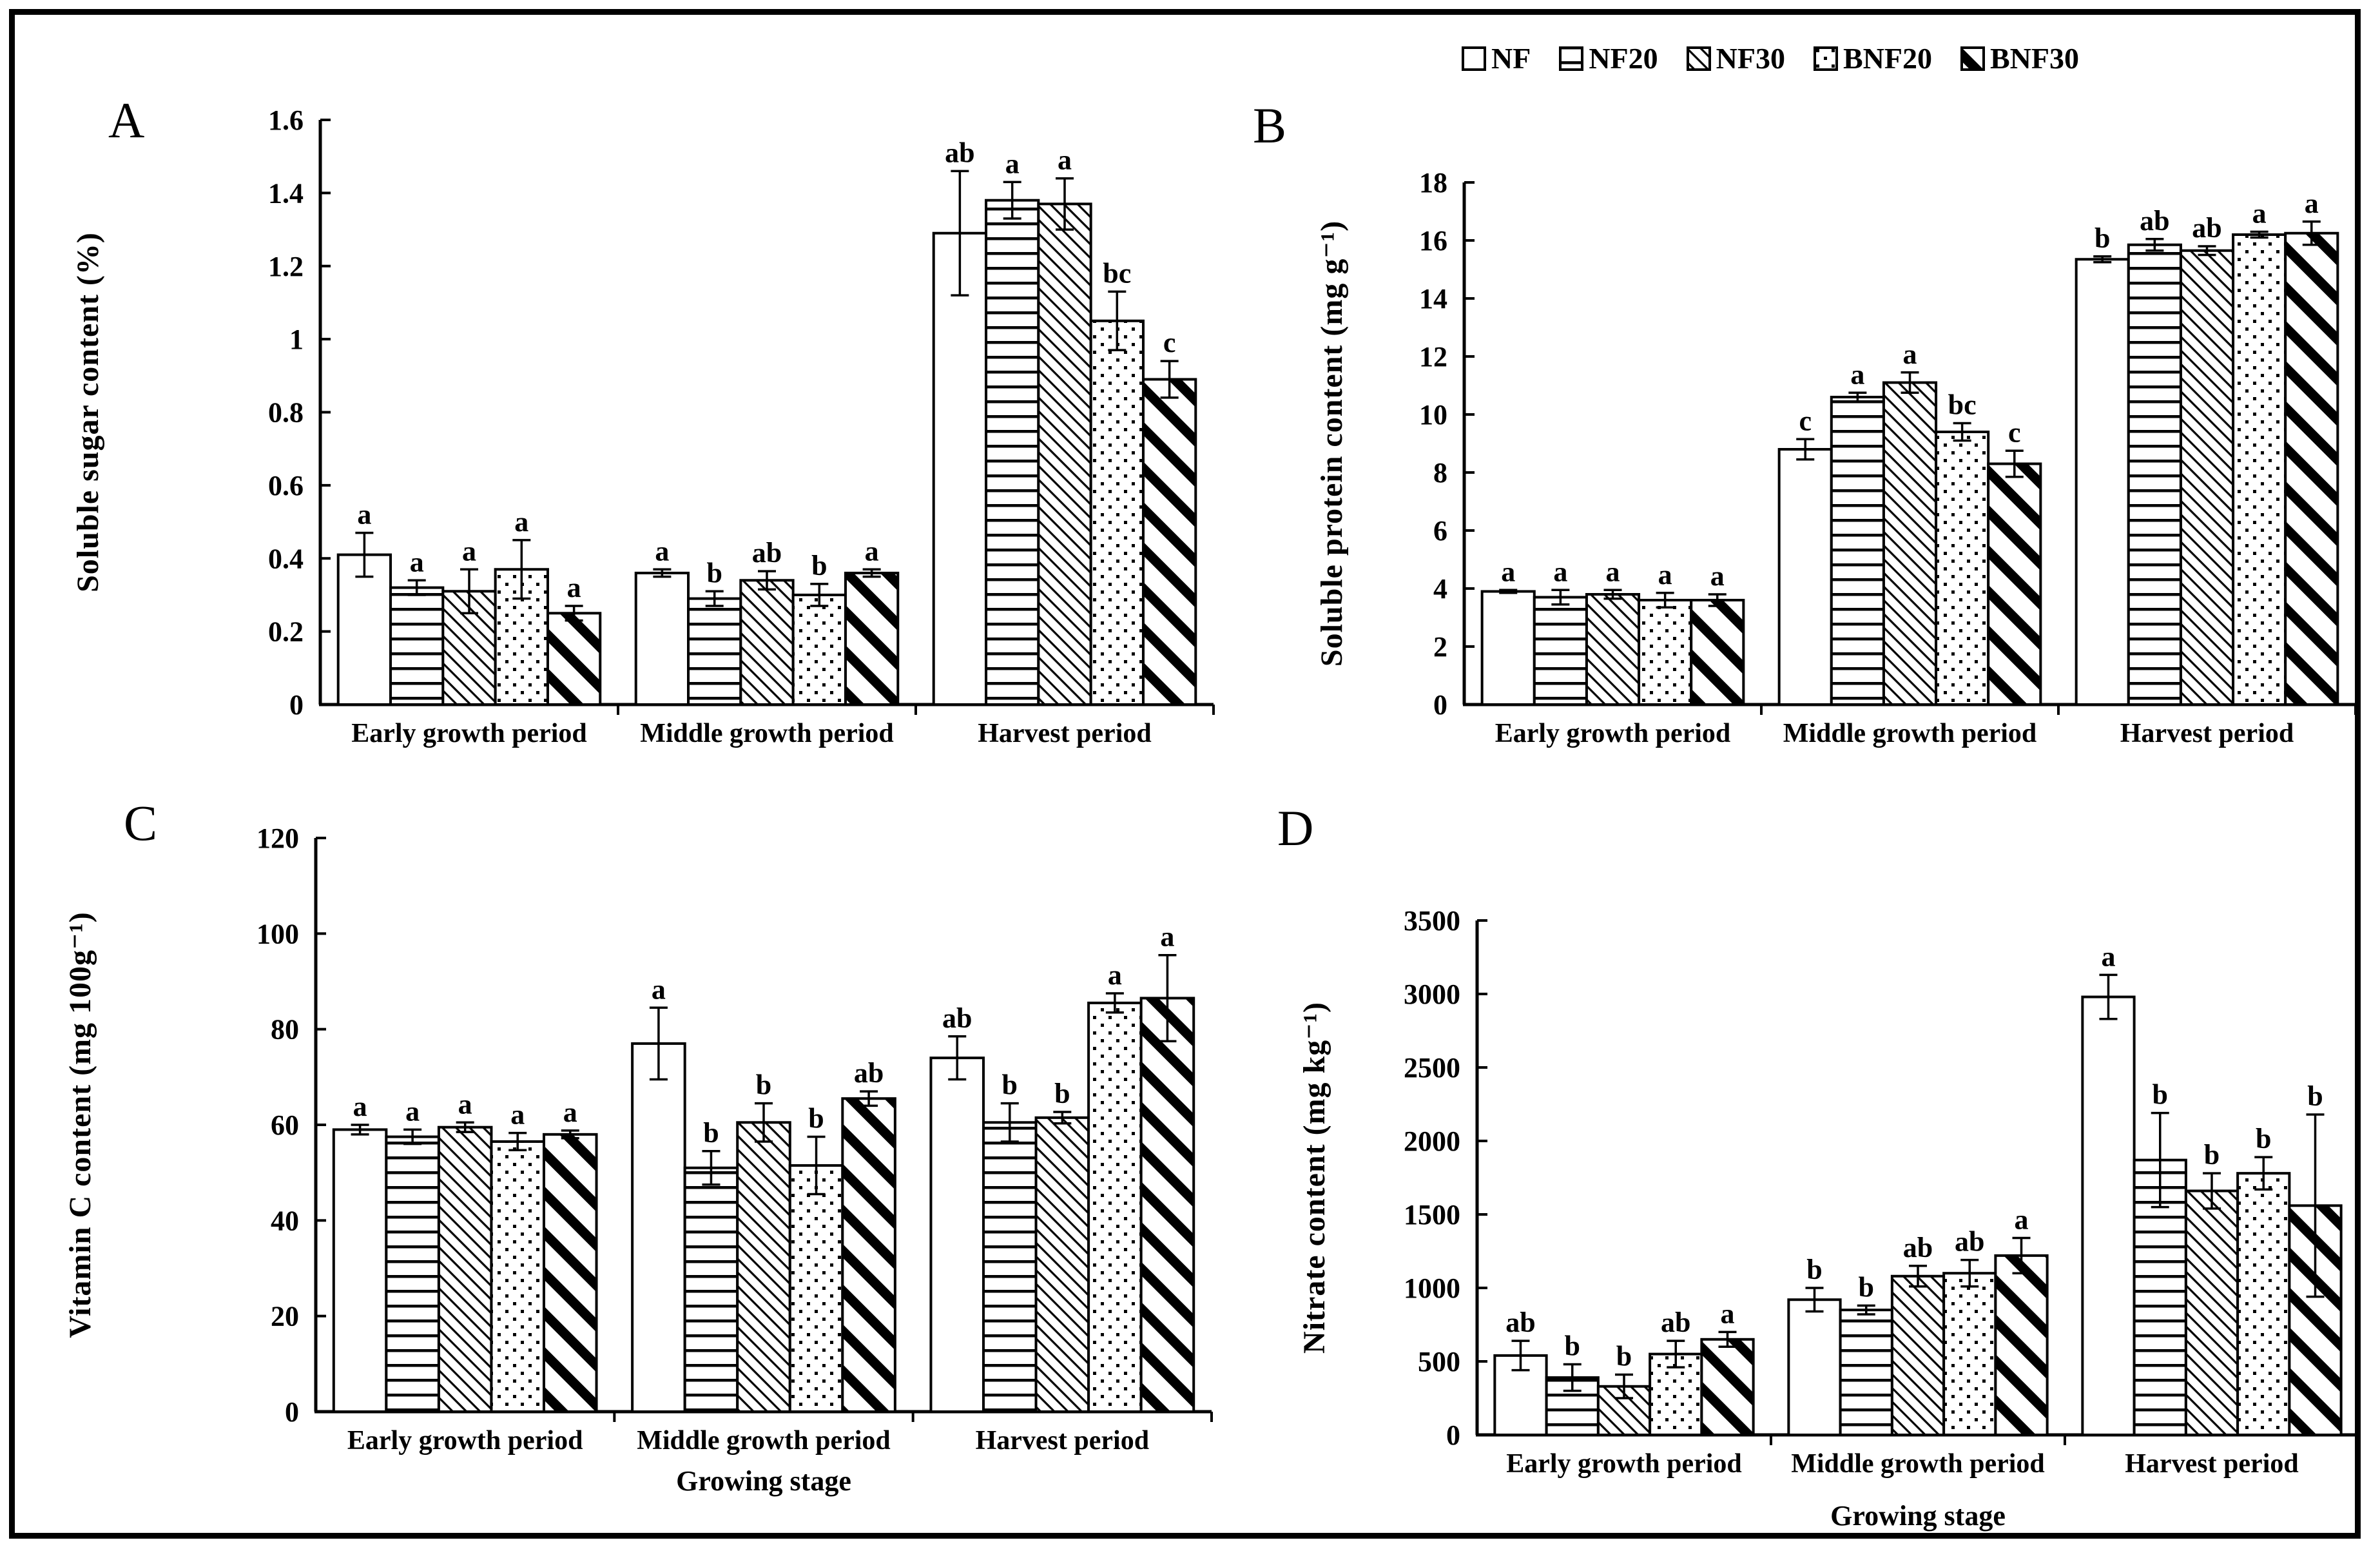 Image resolution: width=2380 pixels, height=1558 pixels. What do you see at coordinates (296, 339) in the screenshot?
I see `y-tick-label: 1` at bounding box center [296, 339].